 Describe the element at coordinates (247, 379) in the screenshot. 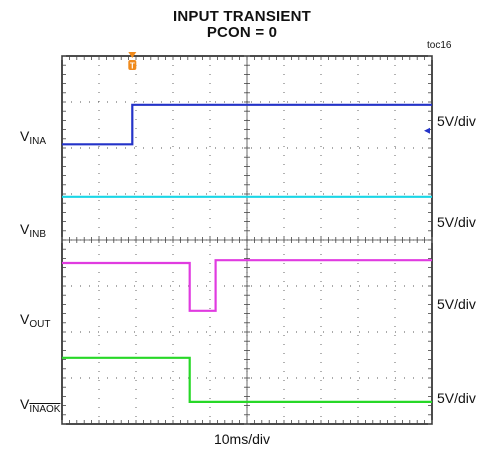

I see `trace-v-inaok` at that location.